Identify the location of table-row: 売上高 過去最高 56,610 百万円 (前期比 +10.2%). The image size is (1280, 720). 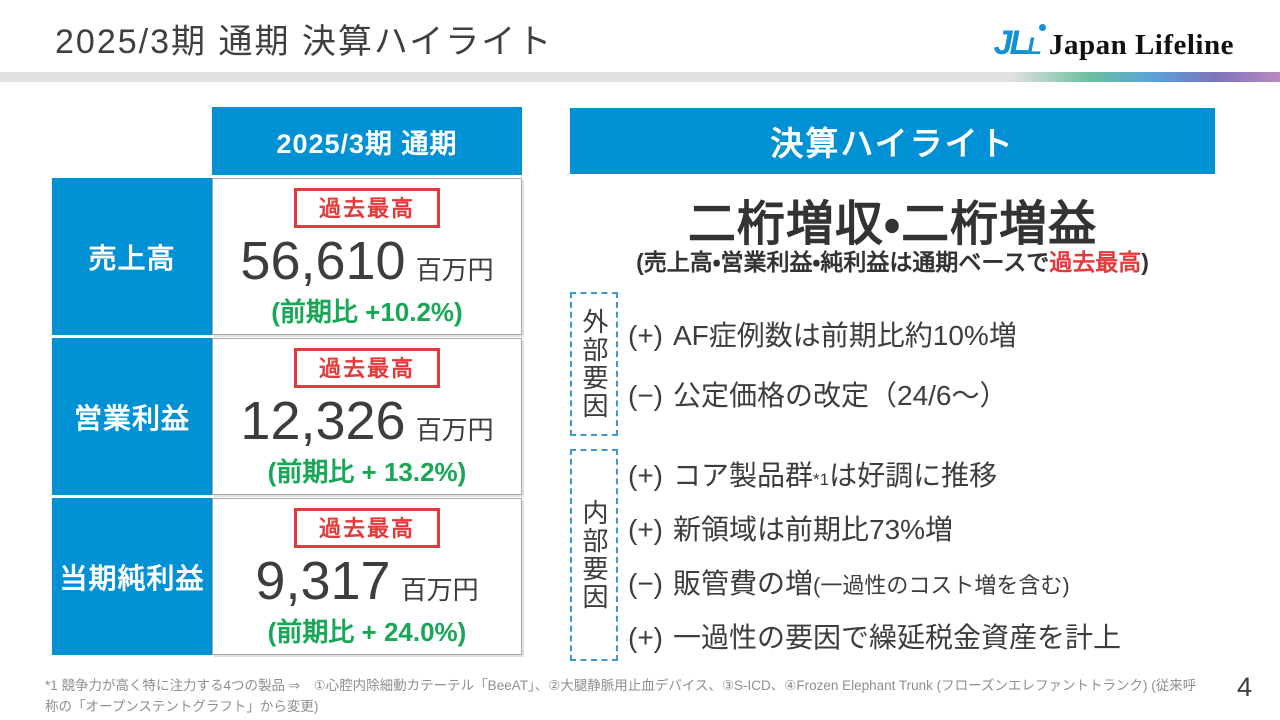
(287, 256).